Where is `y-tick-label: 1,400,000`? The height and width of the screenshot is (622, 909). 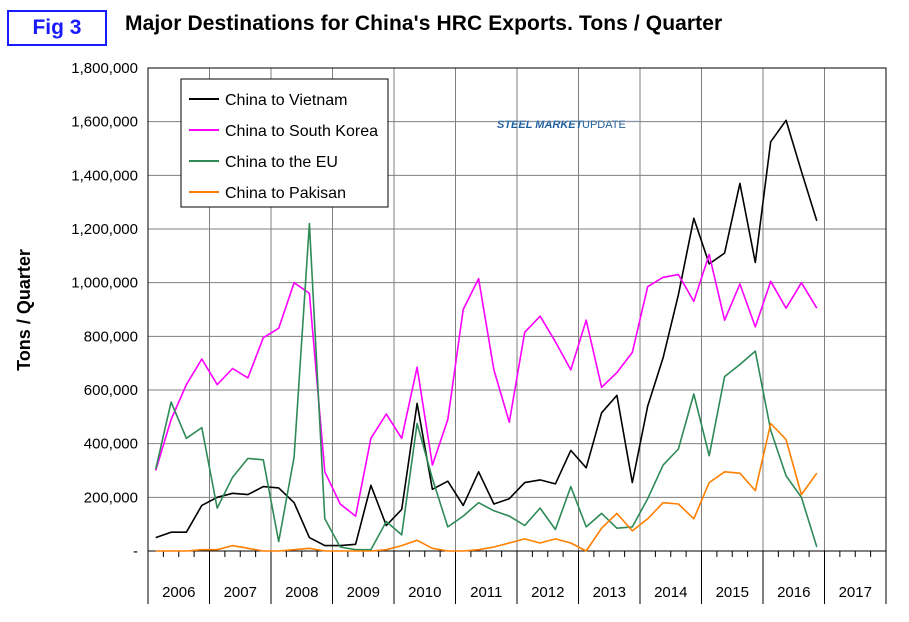
y-tick-label: 1,400,000 is located at coordinates (104, 175).